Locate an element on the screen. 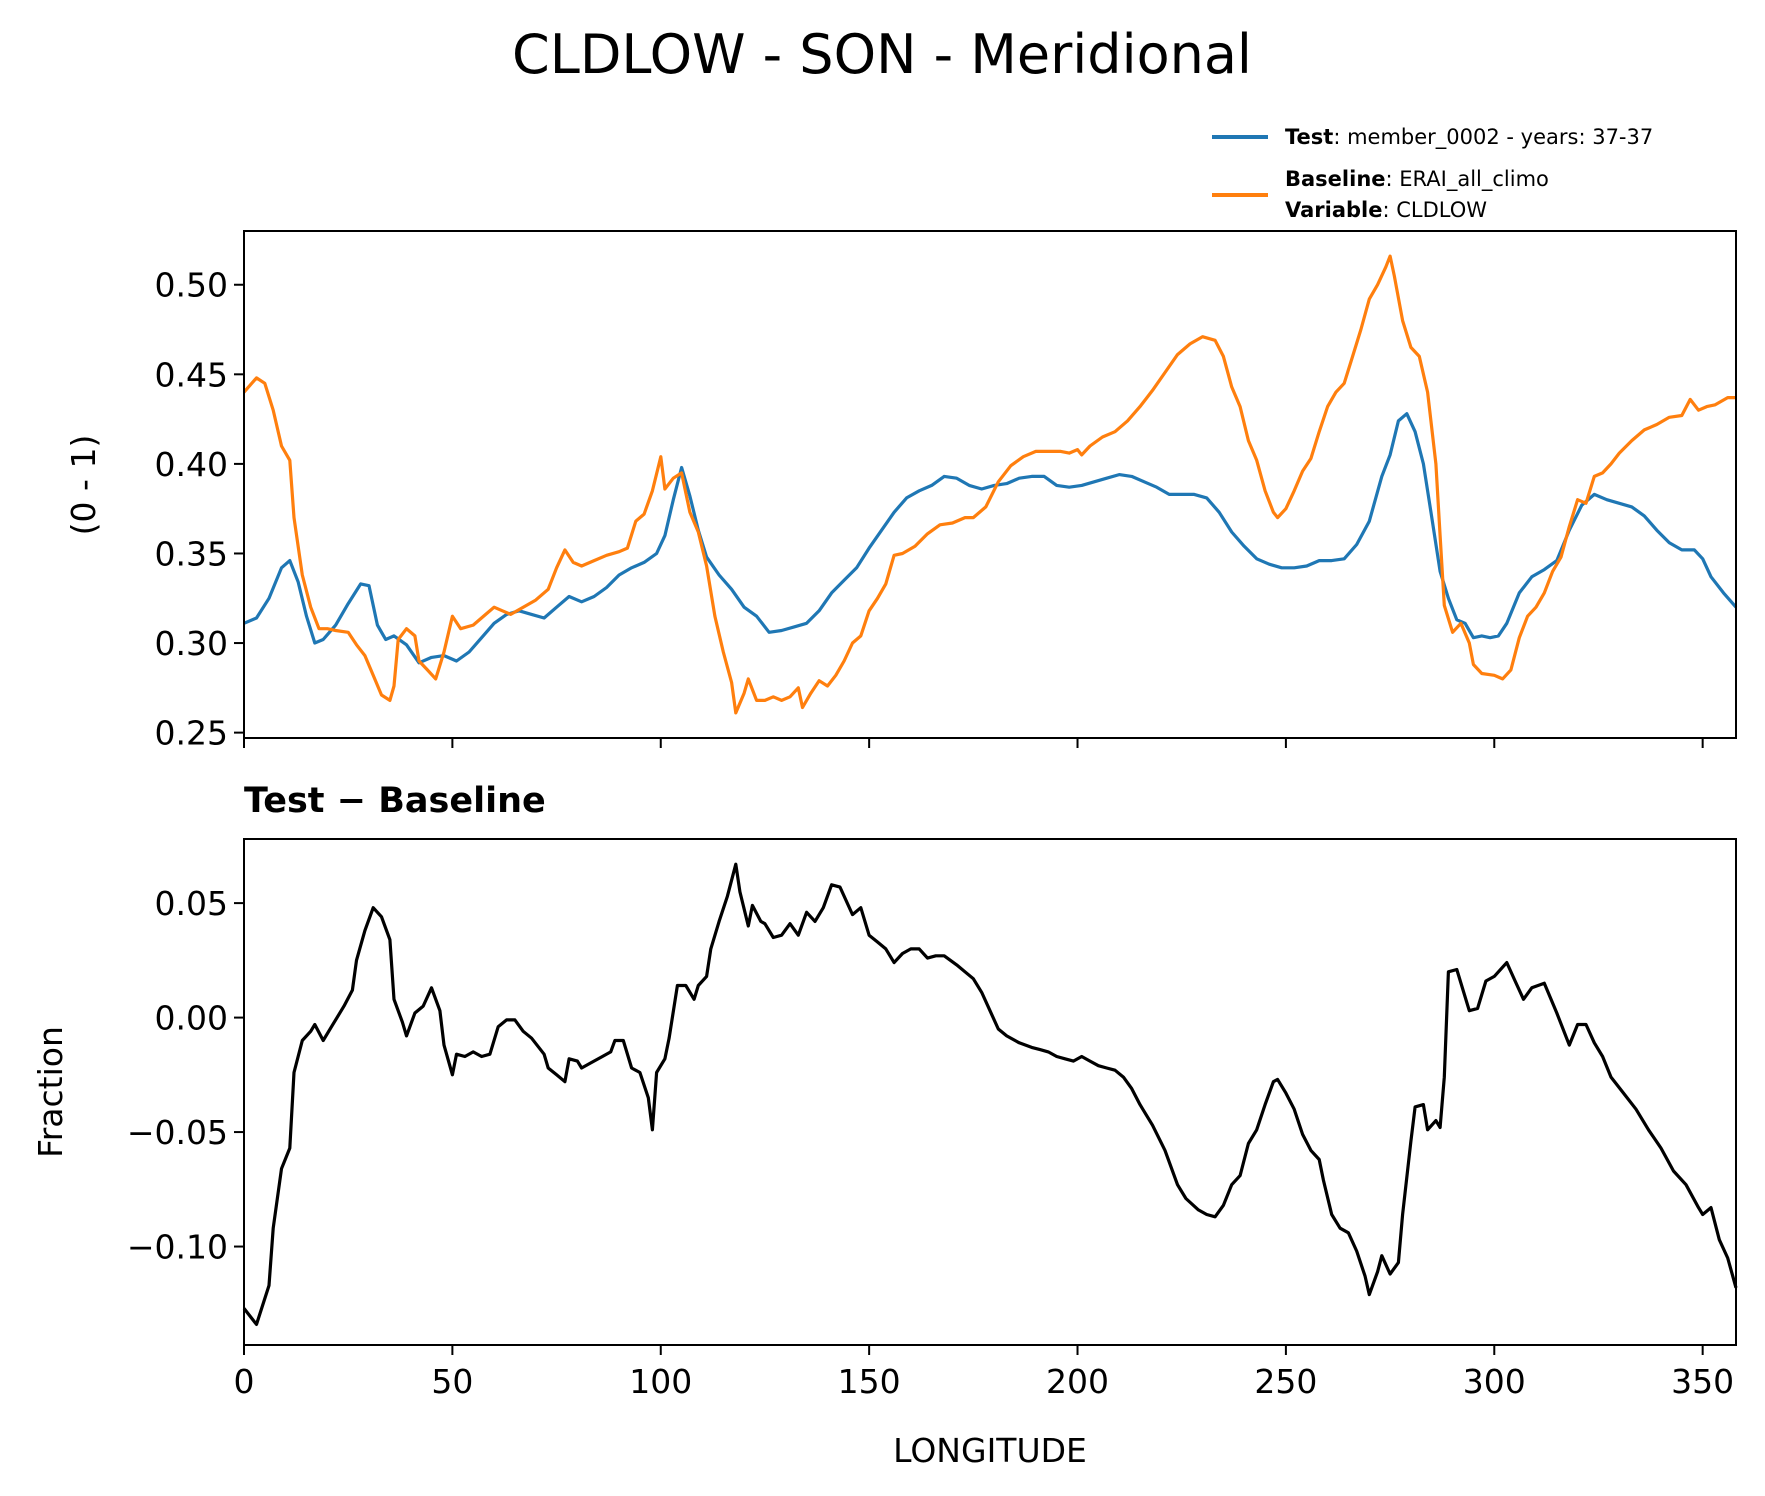 Image resolution: width=1765 pixels, height=1496 pixels. top-y-tick-label: 0.45 is located at coordinates (191, 374).